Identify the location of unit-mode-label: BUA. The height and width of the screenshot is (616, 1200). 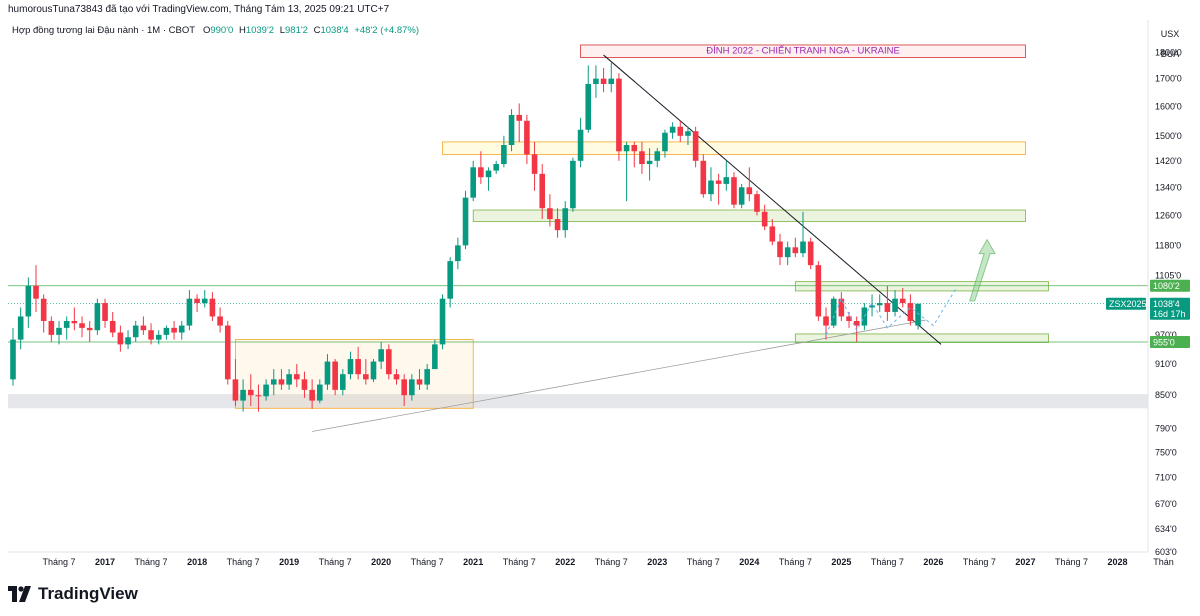
(1170, 54).